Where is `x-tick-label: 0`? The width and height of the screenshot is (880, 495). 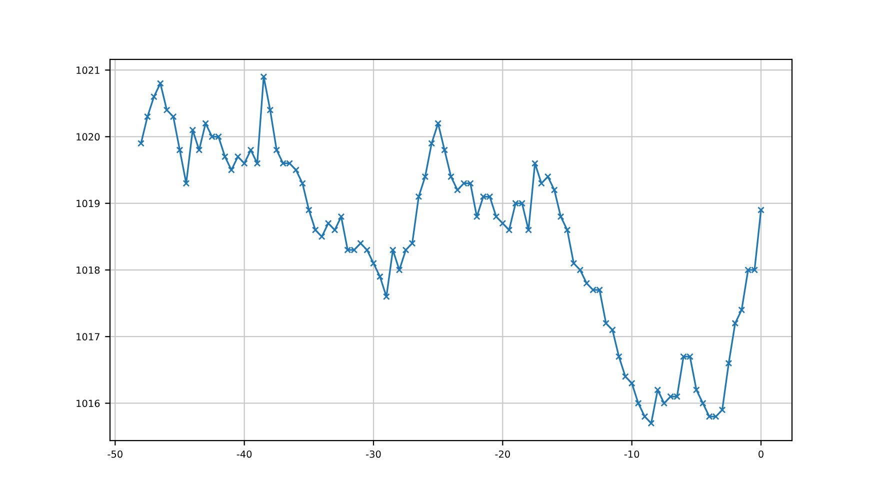 x-tick-label: 0 is located at coordinates (761, 454).